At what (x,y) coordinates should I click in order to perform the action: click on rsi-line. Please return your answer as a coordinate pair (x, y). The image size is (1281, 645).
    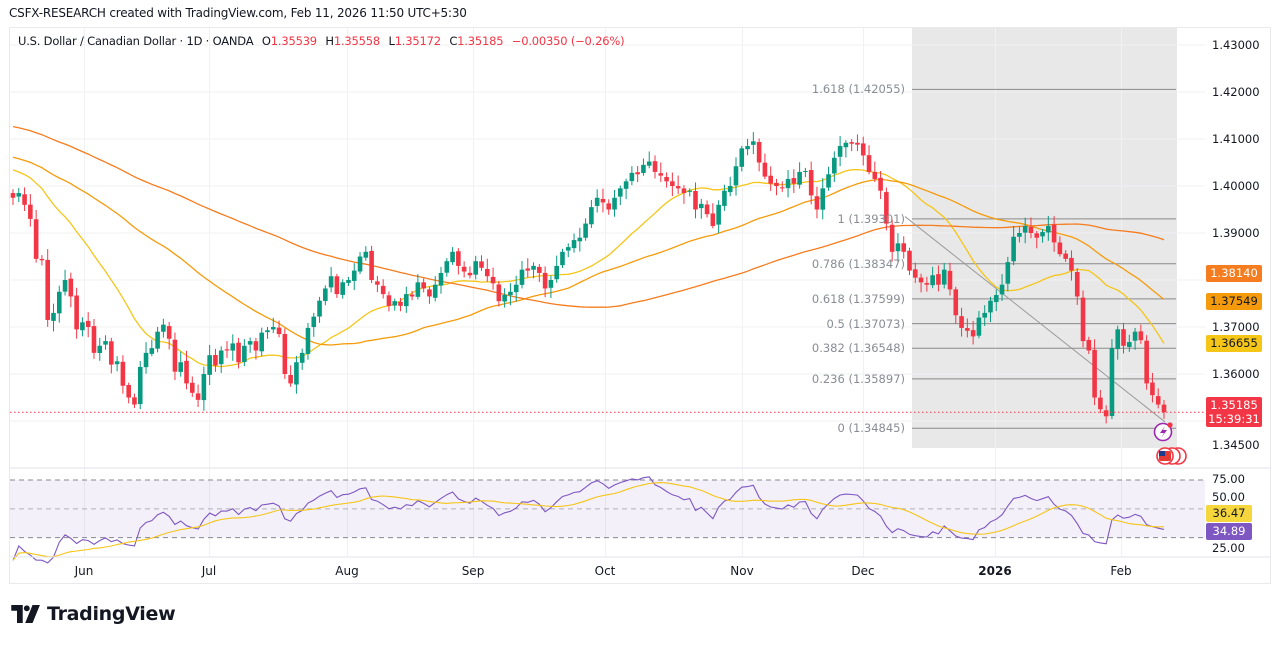
    Looking at the image, I should click on (588, 520).